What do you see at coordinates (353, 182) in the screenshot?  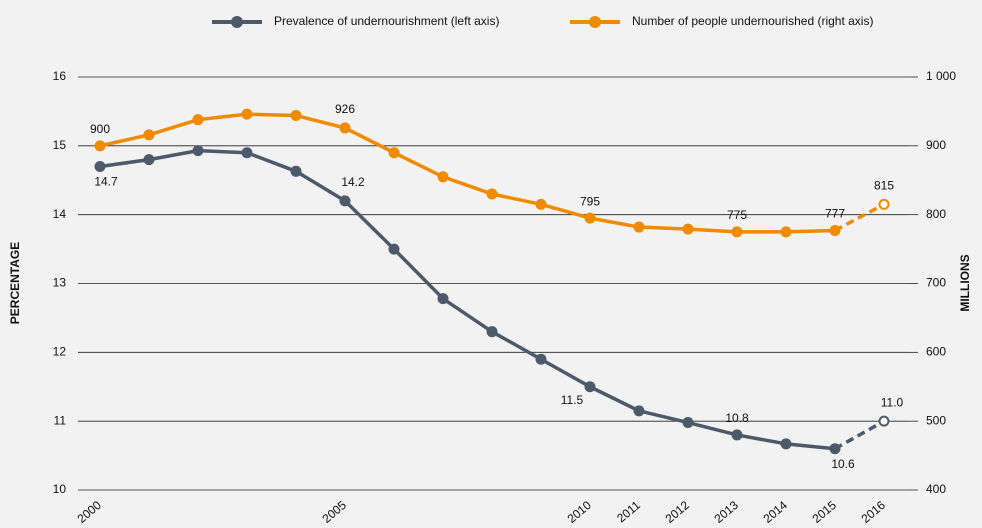 I see `data-label: 14.2` at bounding box center [353, 182].